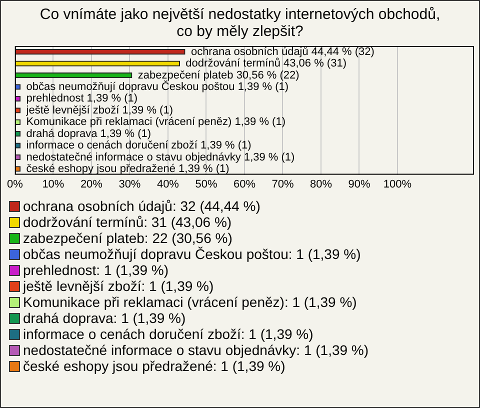 The image size is (480, 408). Describe the element at coordinates (397, 184) in the screenshot. I see `x-tick-label: 100%` at that location.